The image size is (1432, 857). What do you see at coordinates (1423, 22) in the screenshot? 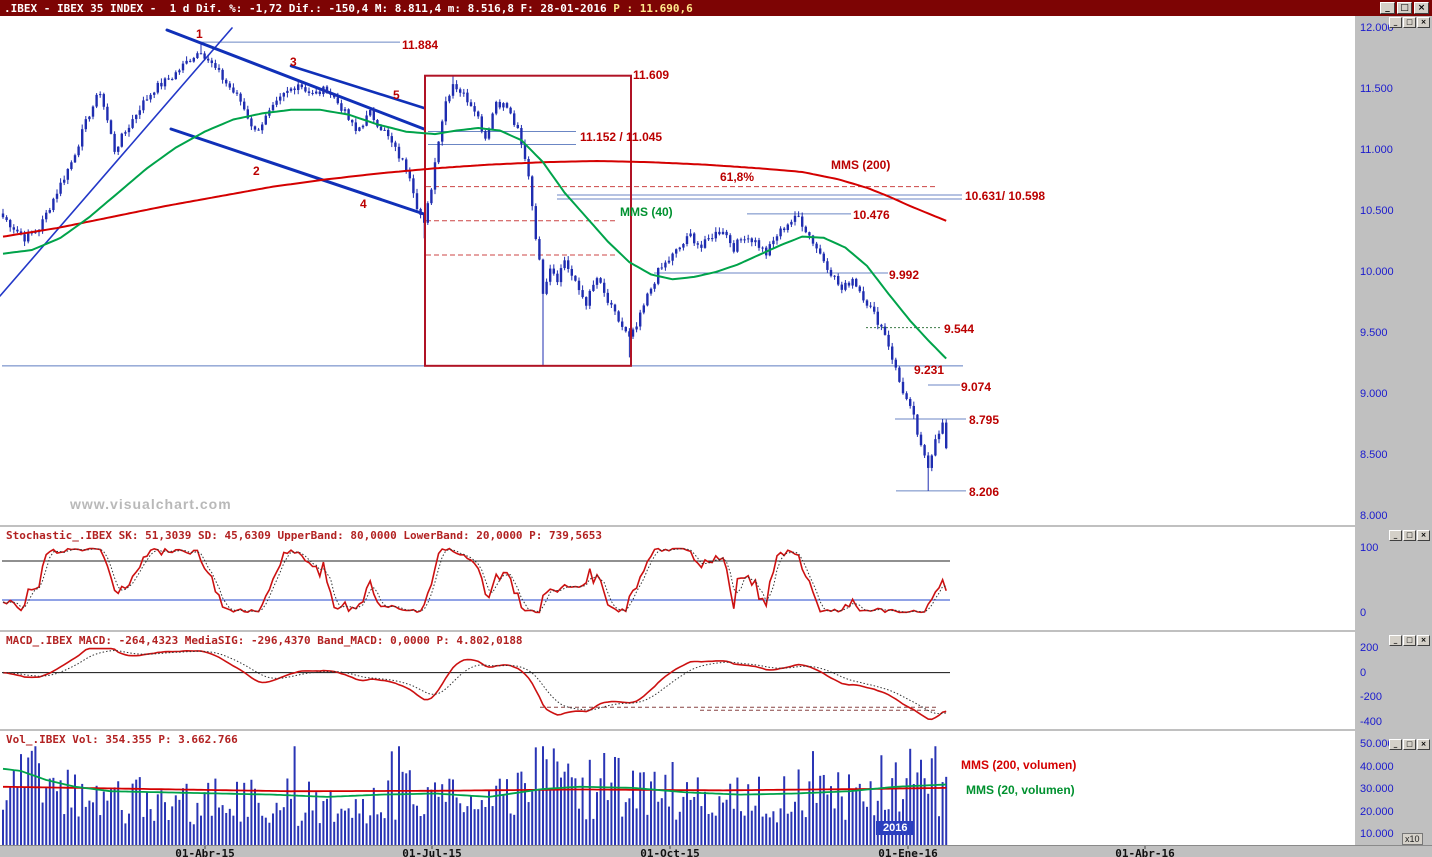
I see `main-close-button: ×` at bounding box center [1423, 22].